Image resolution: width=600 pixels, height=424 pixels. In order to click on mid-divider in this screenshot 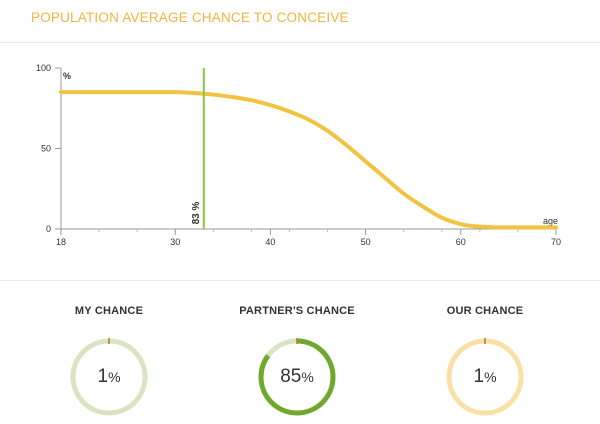, I will do `click(300, 280)`.